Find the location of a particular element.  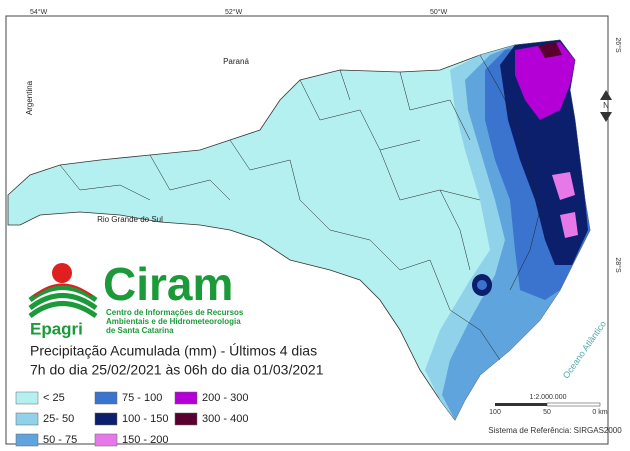

graticule-label: 50°W is located at coordinates (439, 12).